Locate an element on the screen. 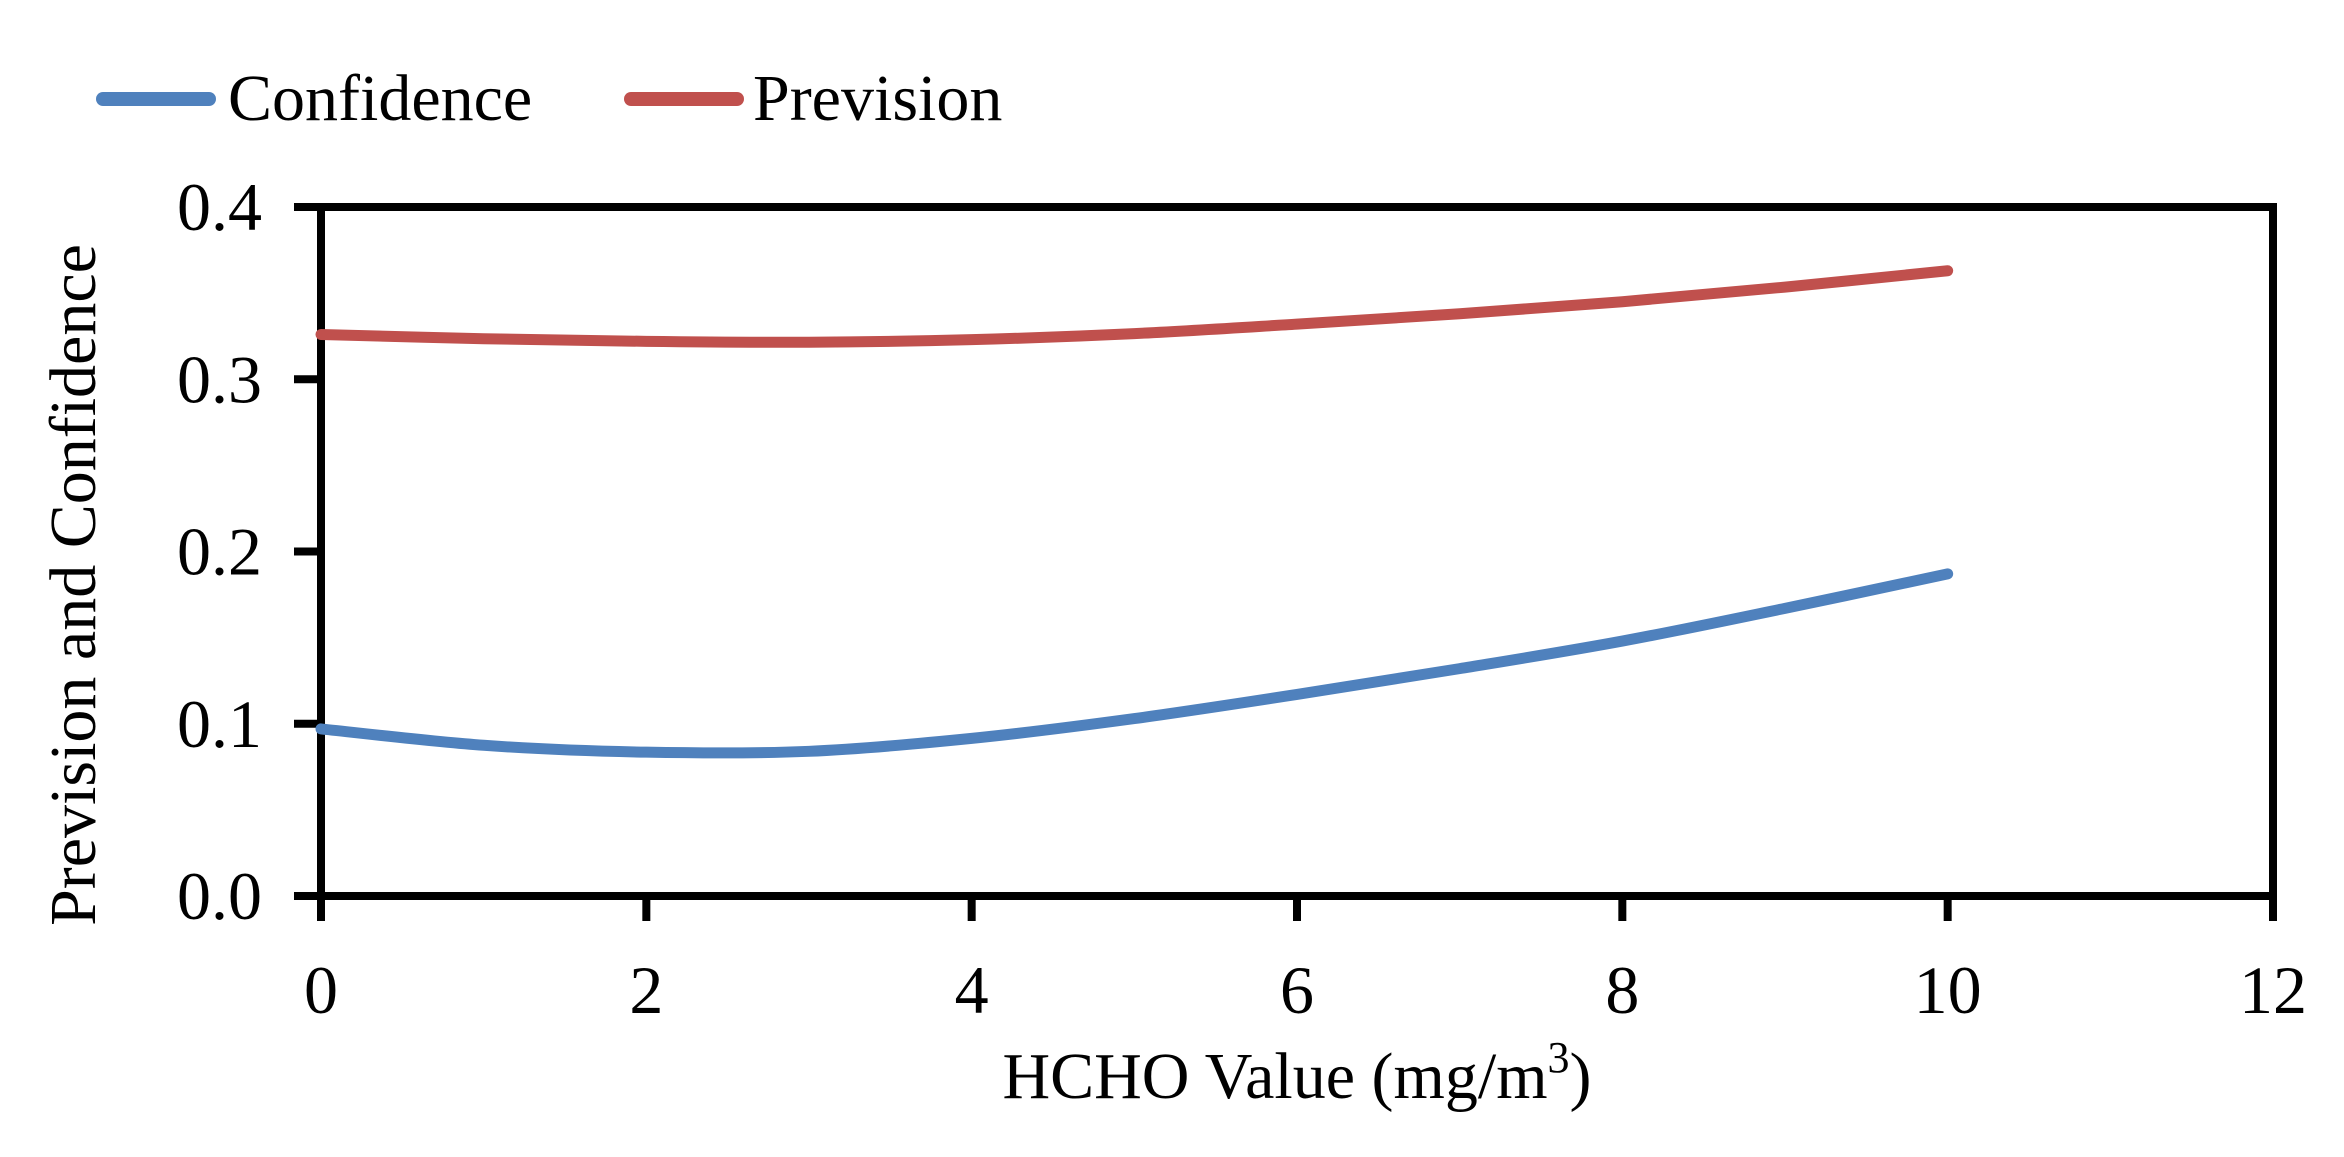  x-tick-label: 12 is located at coordinates (2273, 990).